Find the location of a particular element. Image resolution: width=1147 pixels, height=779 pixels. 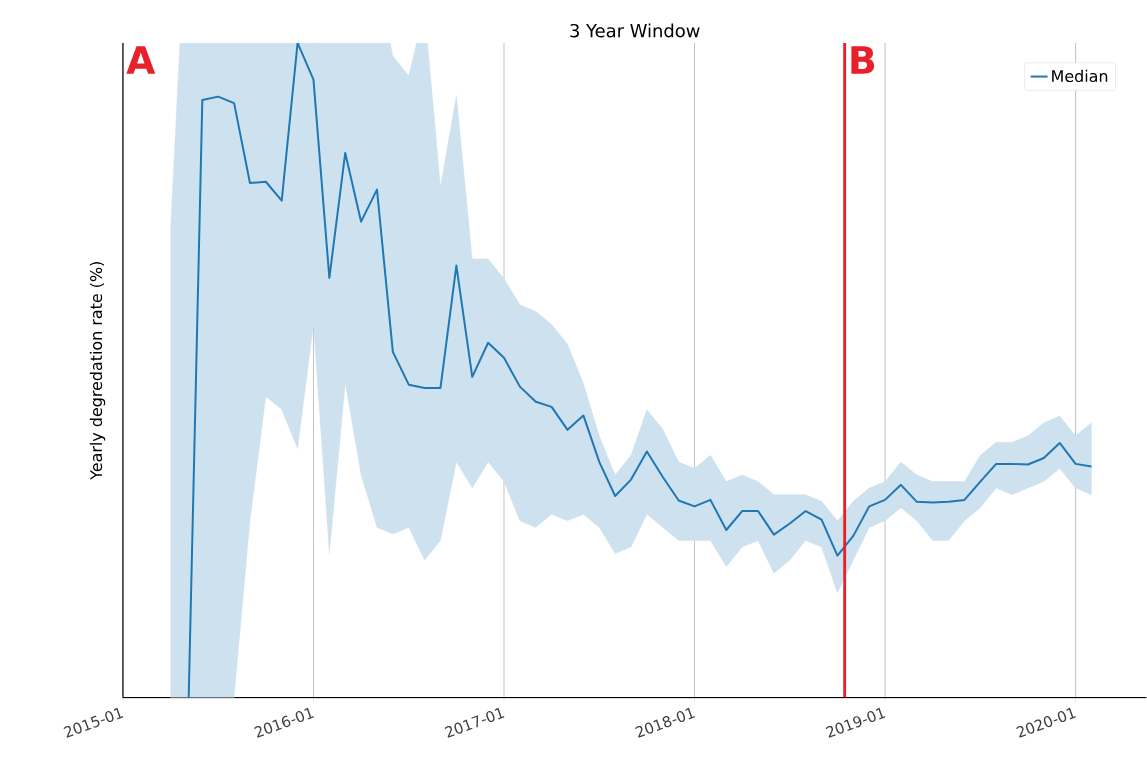

ref-line-label: B is located at coordinates (863, 60).